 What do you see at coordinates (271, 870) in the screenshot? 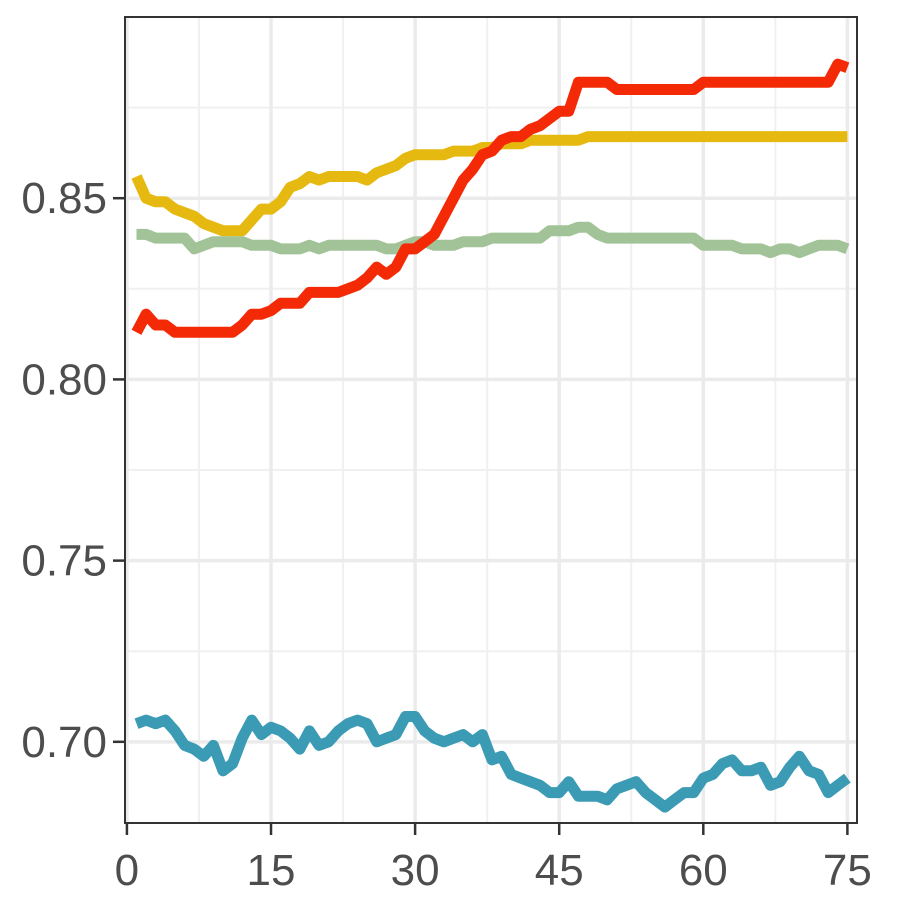
I see `x-tick-label: 15` at bounding box center [271, 870].